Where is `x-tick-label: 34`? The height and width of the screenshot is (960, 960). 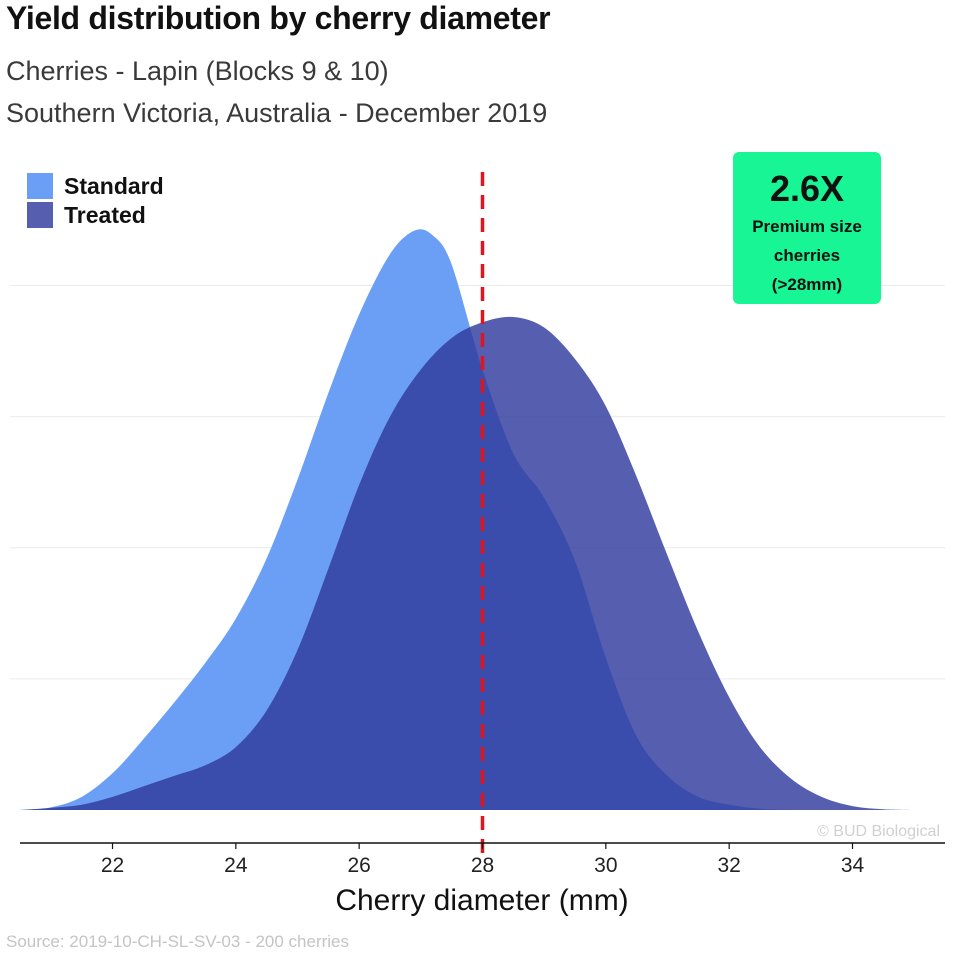
x-tick-label: 34 is located at coordinates (853, 865).